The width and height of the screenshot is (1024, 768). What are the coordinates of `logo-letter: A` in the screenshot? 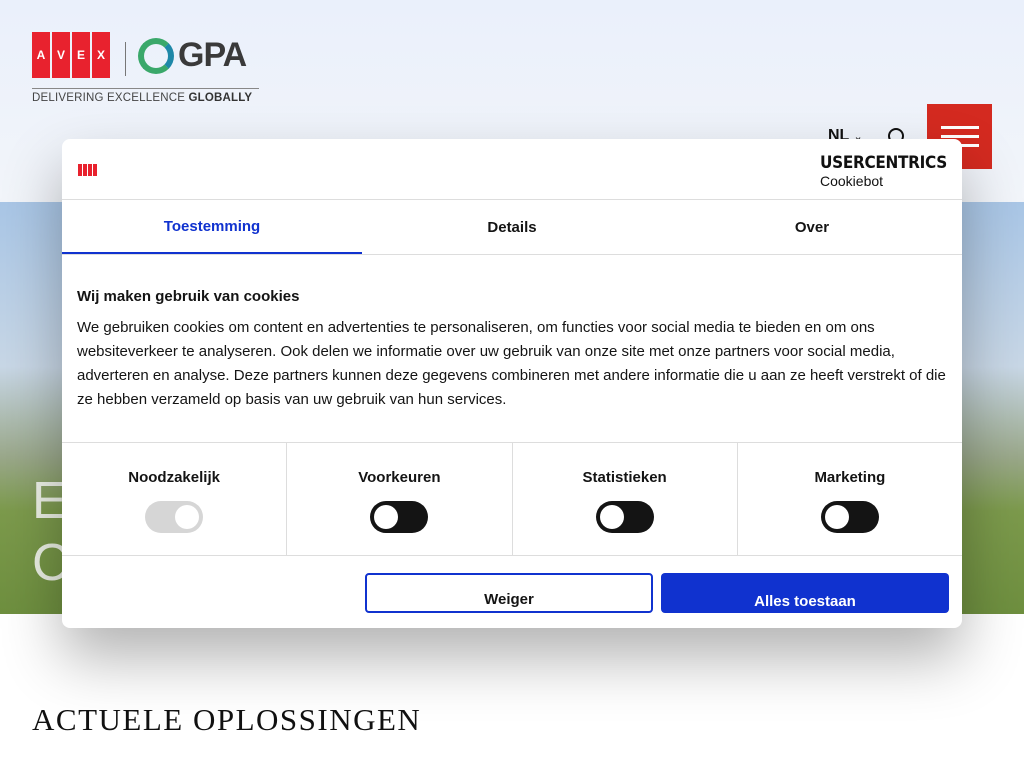 It's located at (41, 55).